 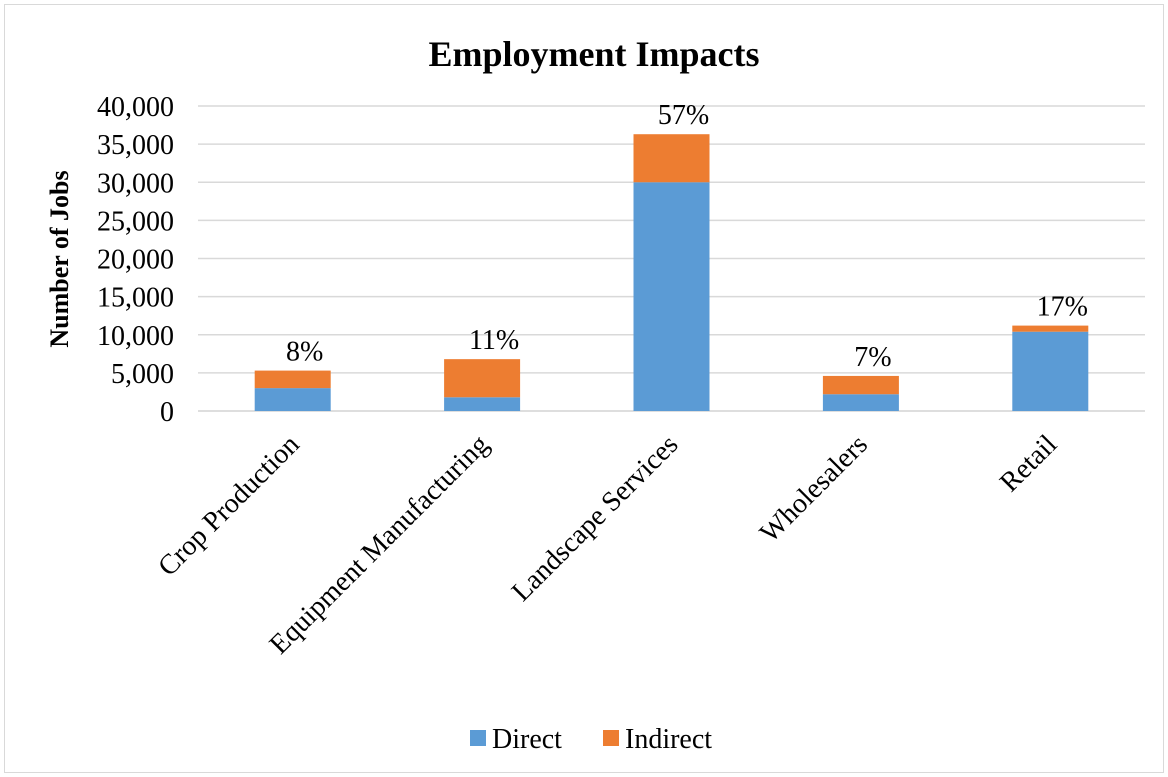 I want to click on legend-swatch-indirect, so click(x=611, y=738).